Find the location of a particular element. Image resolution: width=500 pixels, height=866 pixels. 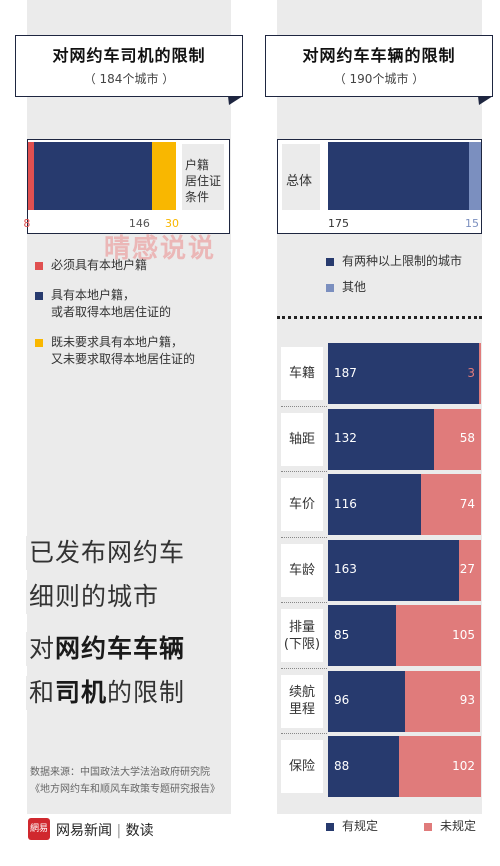

value-not-regulated: 58 is located at coordinates (467, 438).